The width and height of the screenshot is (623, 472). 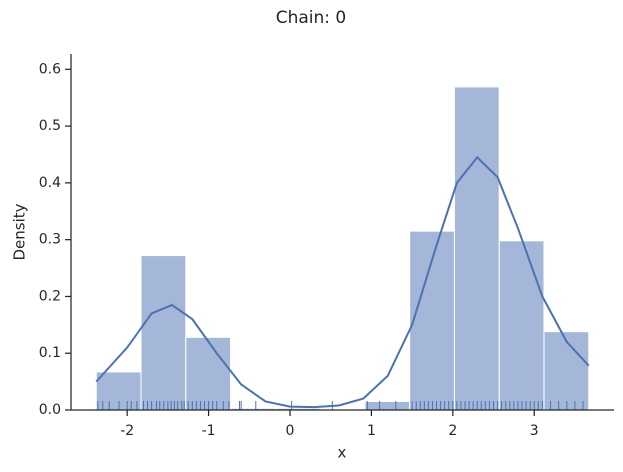 What do you see at coordinates (534, 431) in the screenshot?
I see `x-tick-label: 3` at bounding box center [534, 431].